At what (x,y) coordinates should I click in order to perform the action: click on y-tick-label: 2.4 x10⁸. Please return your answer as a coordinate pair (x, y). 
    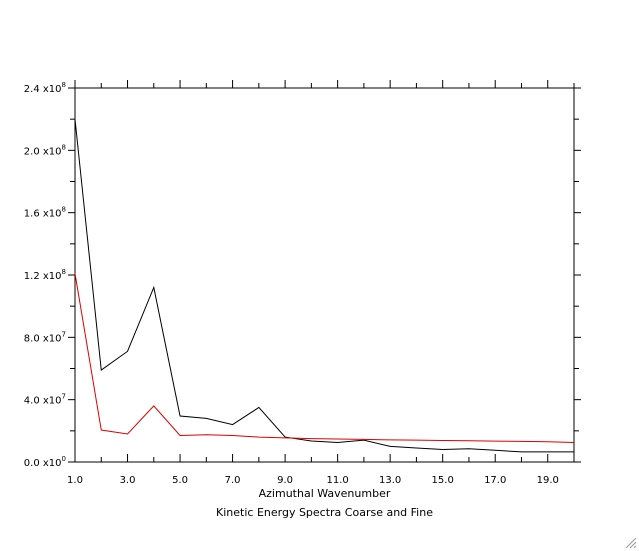
    Looking at the image, I should click on (45, 88).